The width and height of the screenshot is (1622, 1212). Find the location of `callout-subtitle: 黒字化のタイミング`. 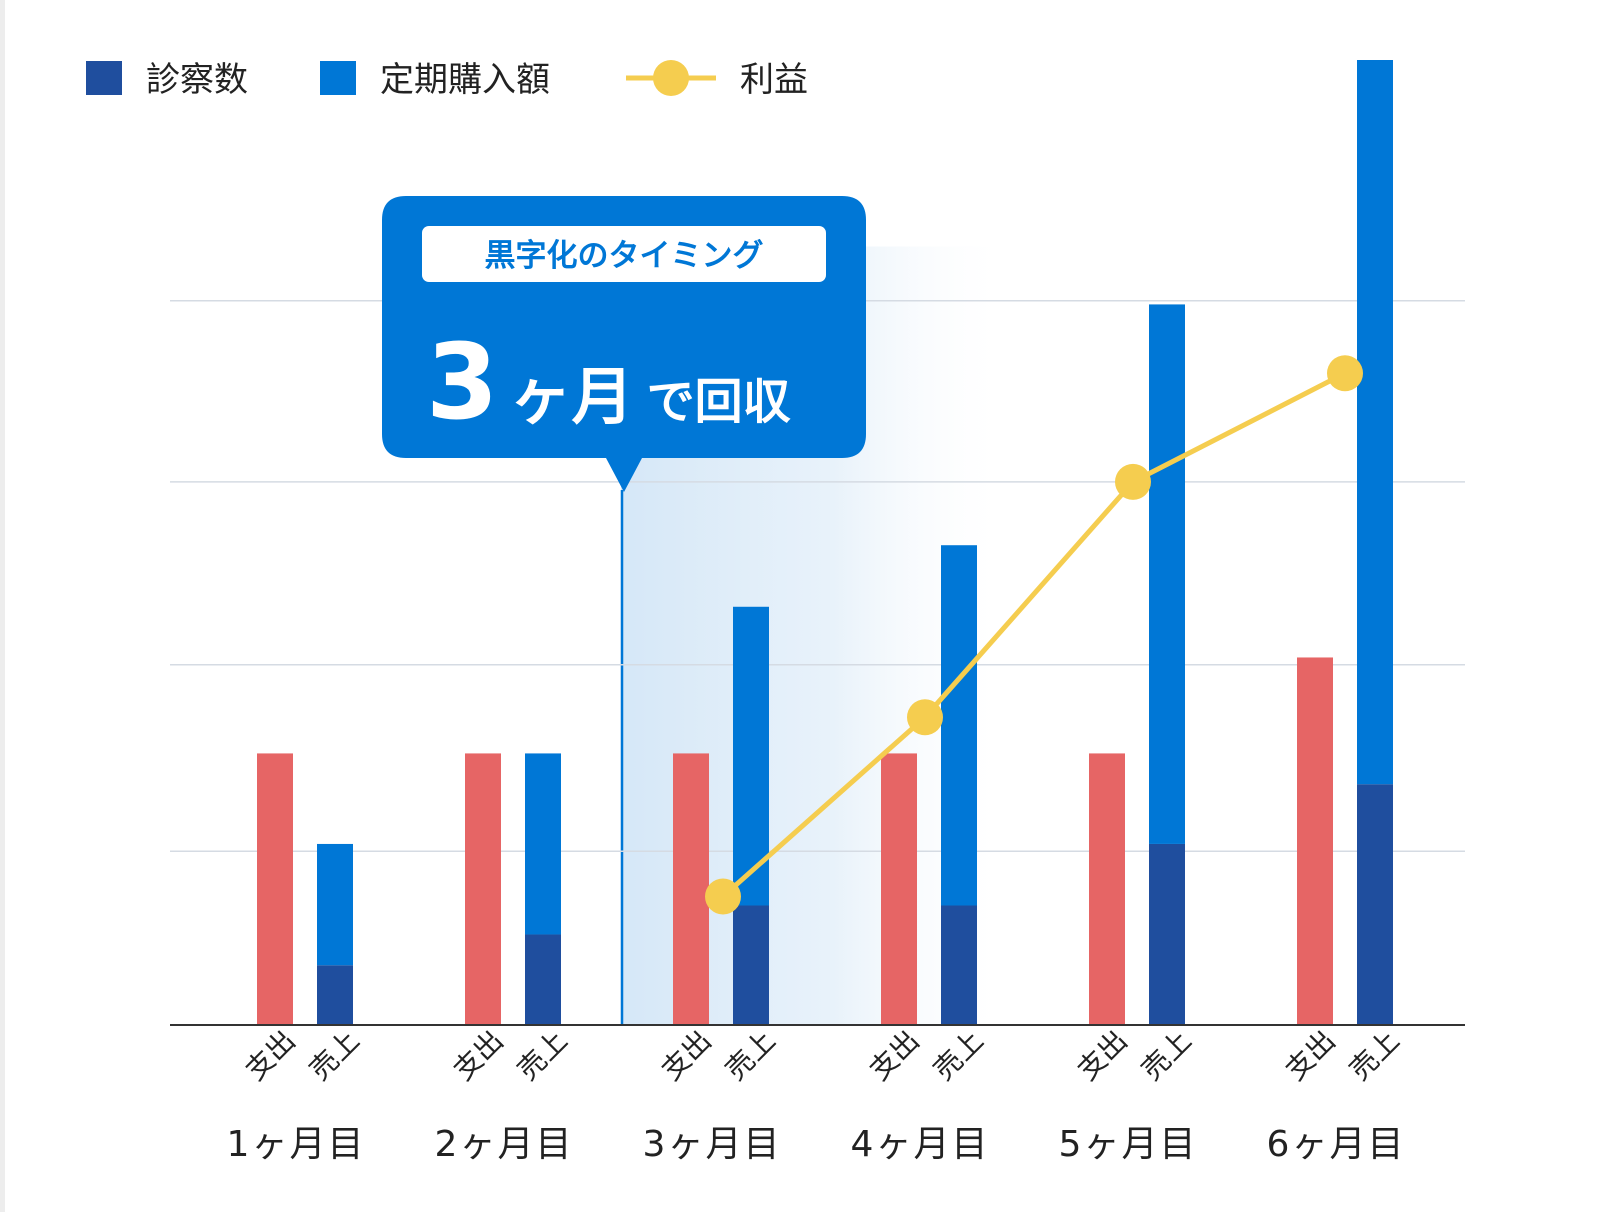

callout-subtitle: 黒字化のタイミング is located at coordinates (624, 256).